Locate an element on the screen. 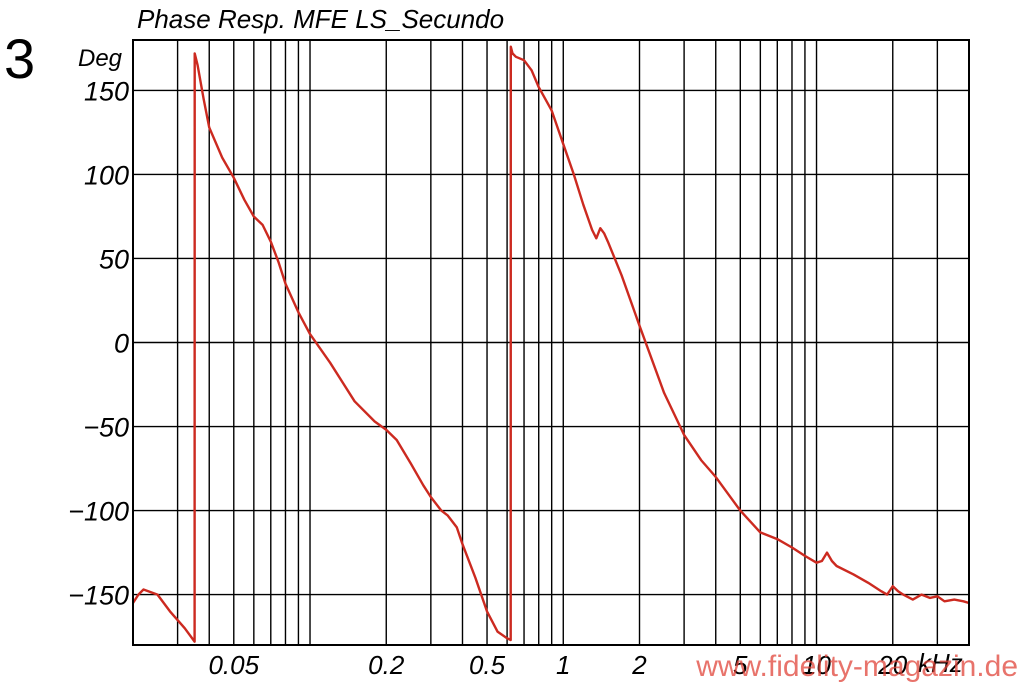 The height and width of the screenshot is (683, 1024). y-tick-label: −100 is located at coordinates (98, 512).